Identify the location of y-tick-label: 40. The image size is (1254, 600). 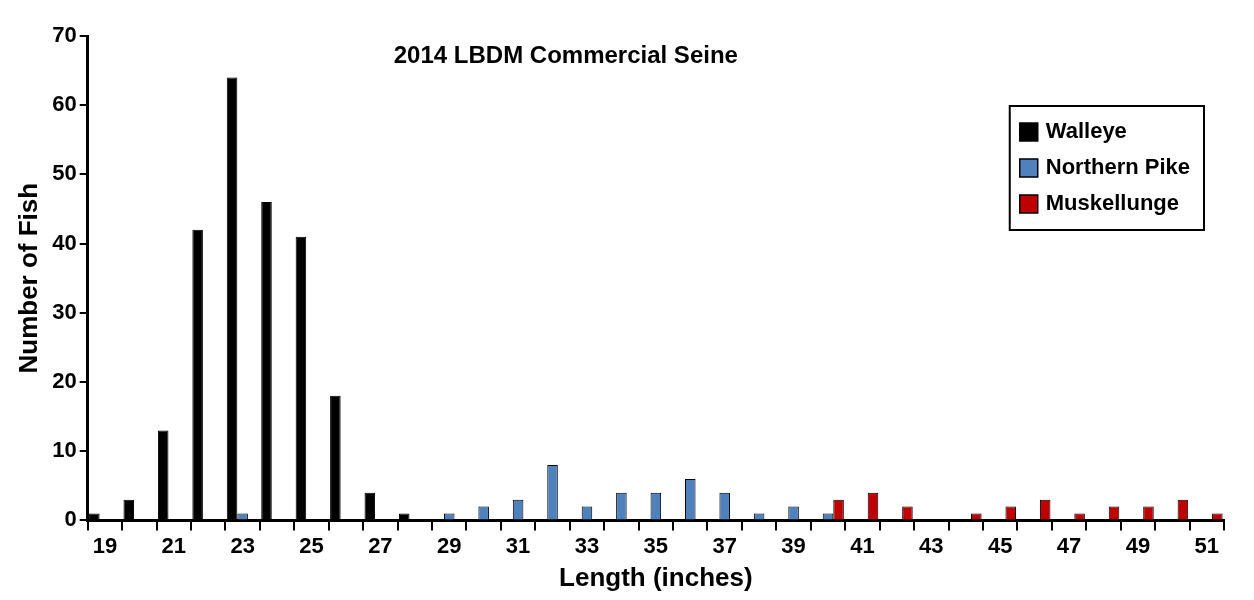
(64, 242).